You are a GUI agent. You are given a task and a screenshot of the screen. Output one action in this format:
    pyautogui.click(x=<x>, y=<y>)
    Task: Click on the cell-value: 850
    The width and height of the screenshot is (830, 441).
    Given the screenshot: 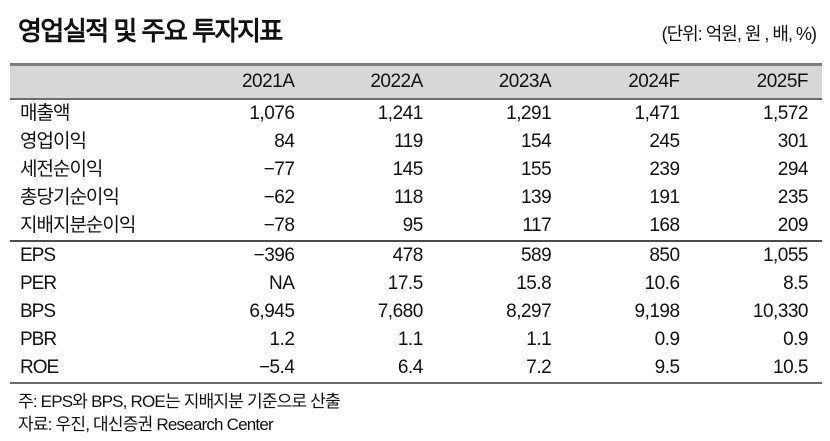 What is the action you would take?
    pyautogui.click(x=629, y=255)
    